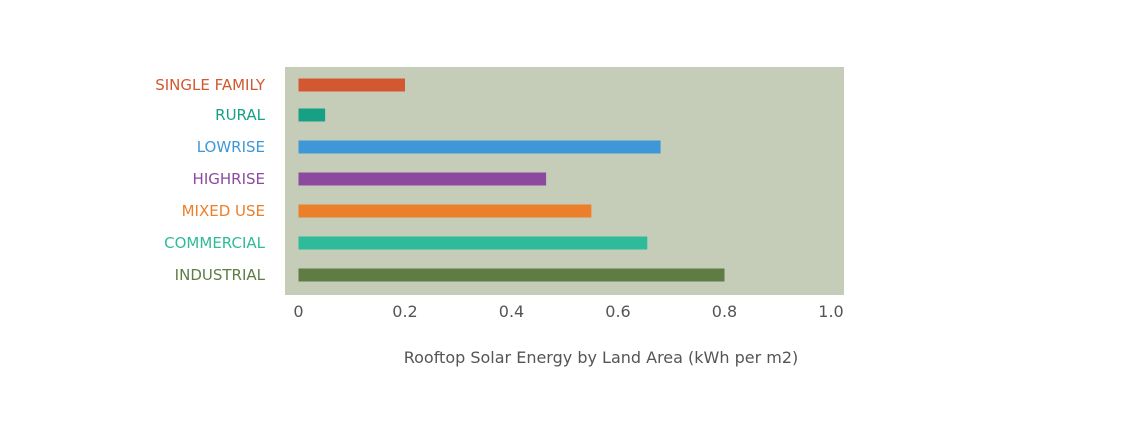  I want to click on category-label-mixed-use: MIXED USE, so click(223, 211).